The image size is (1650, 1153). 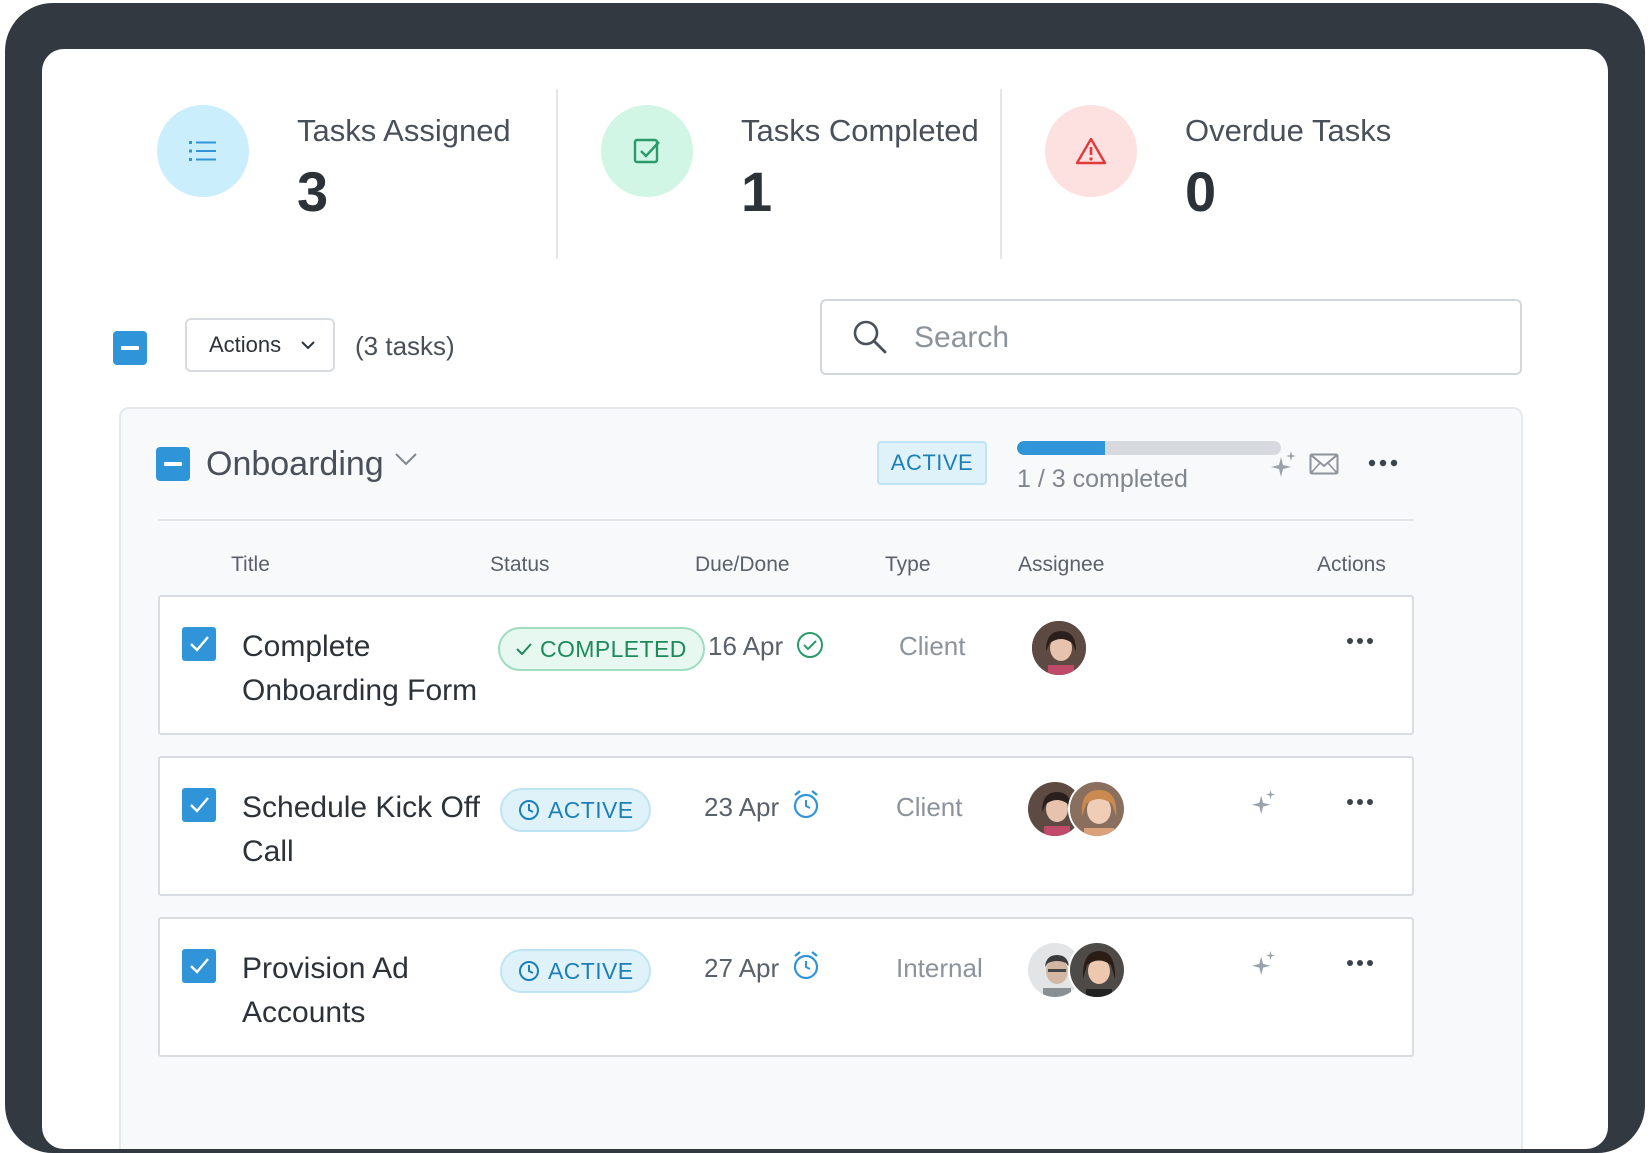 What do you see at coordinates (203, 151) in the screenshot?
I see `list-icon` at bounding box center [203, 151].